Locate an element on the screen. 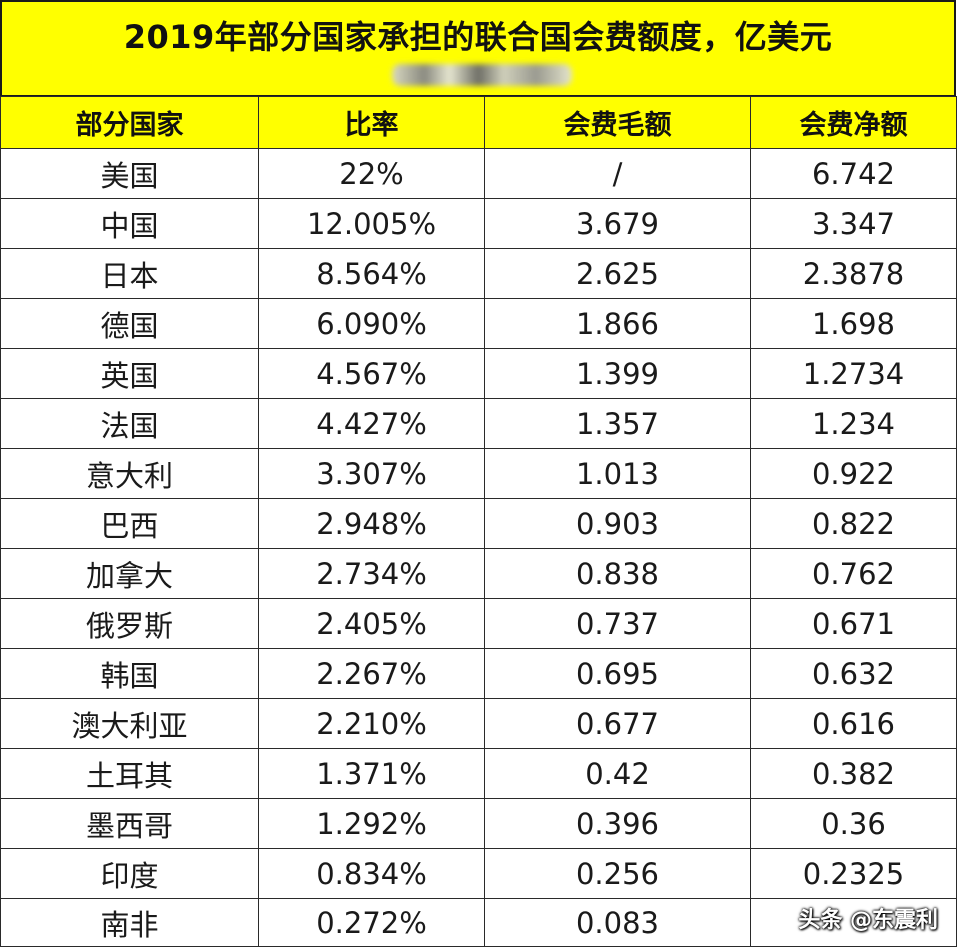 The image size is (960, 950). cell-country: 南非 is located at coordinates (129, 922).